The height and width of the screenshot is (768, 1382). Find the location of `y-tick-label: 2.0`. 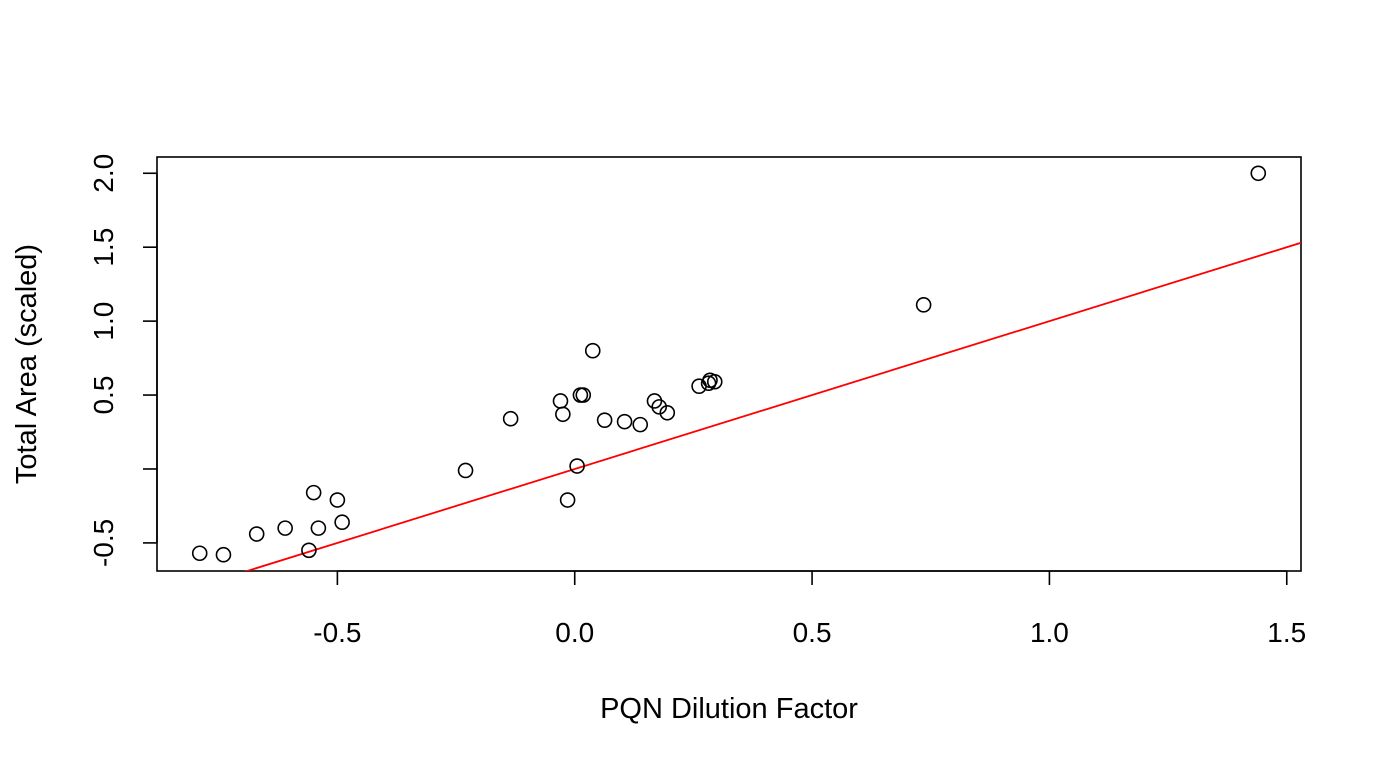

y-tick-label: 2.0 is located at coordinates (103, 173).